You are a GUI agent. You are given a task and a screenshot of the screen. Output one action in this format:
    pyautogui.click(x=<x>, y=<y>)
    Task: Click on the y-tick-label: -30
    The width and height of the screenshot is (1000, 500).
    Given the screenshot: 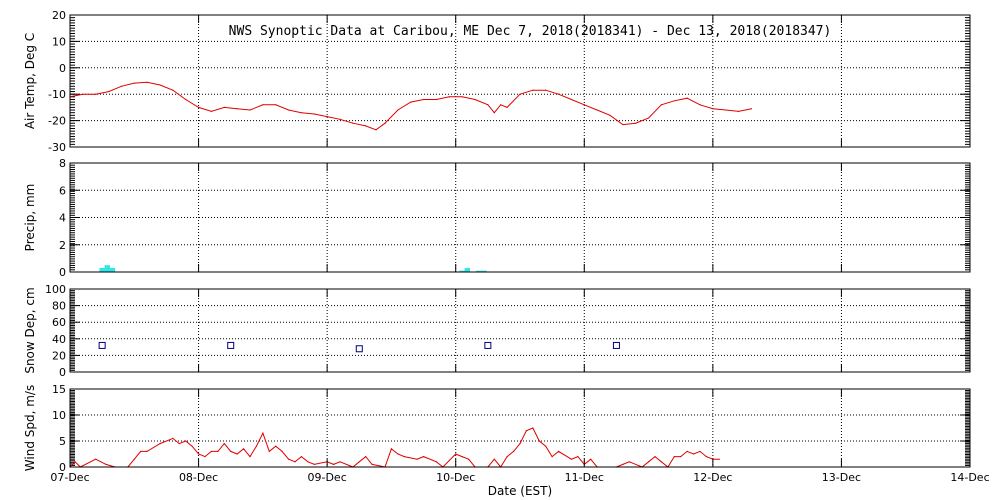 What is the action you would take?
    pyautogui.click(x=57, y=147)
    